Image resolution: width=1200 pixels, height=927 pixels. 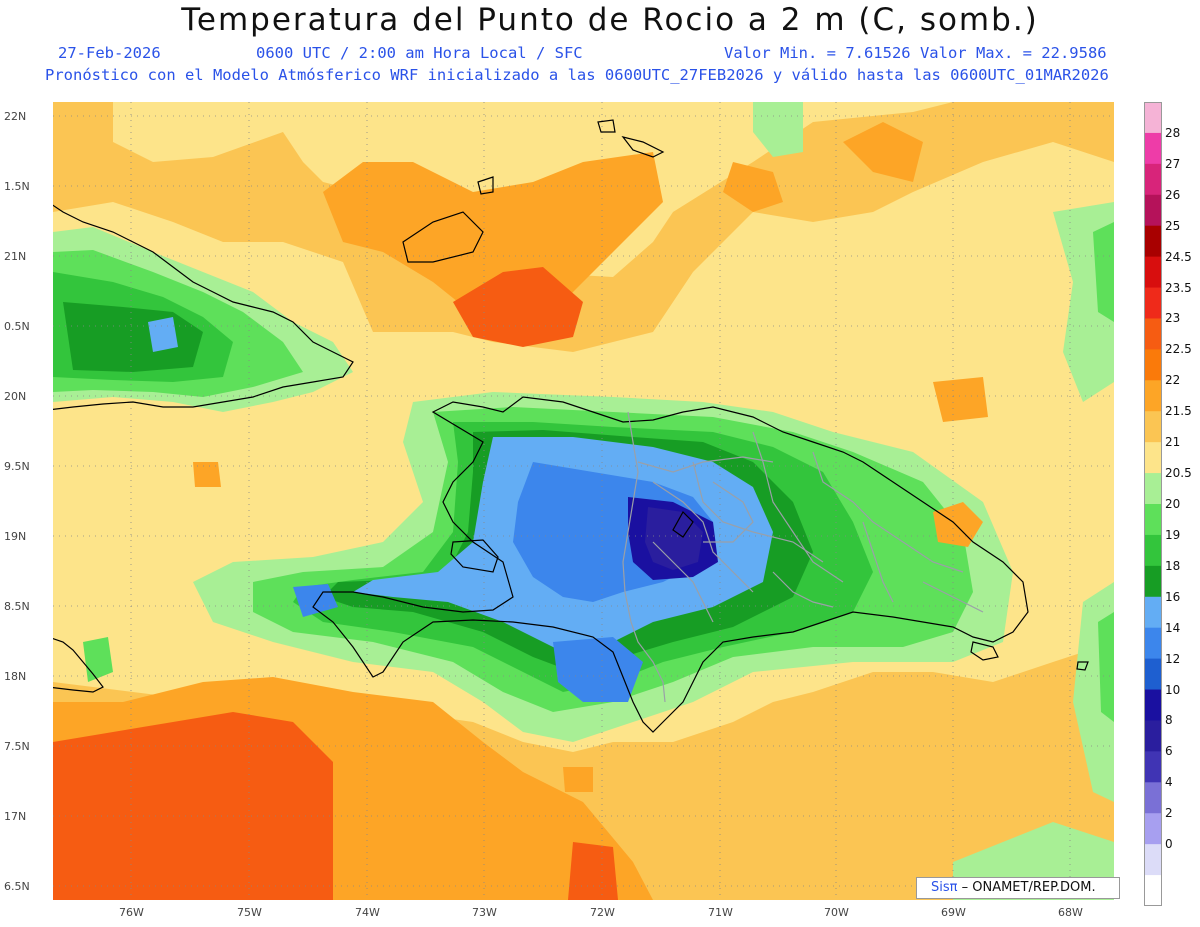 I want to click on credit-box: Sisπ – ONAMET/REP.DOM., so click(x=1018, y=888).